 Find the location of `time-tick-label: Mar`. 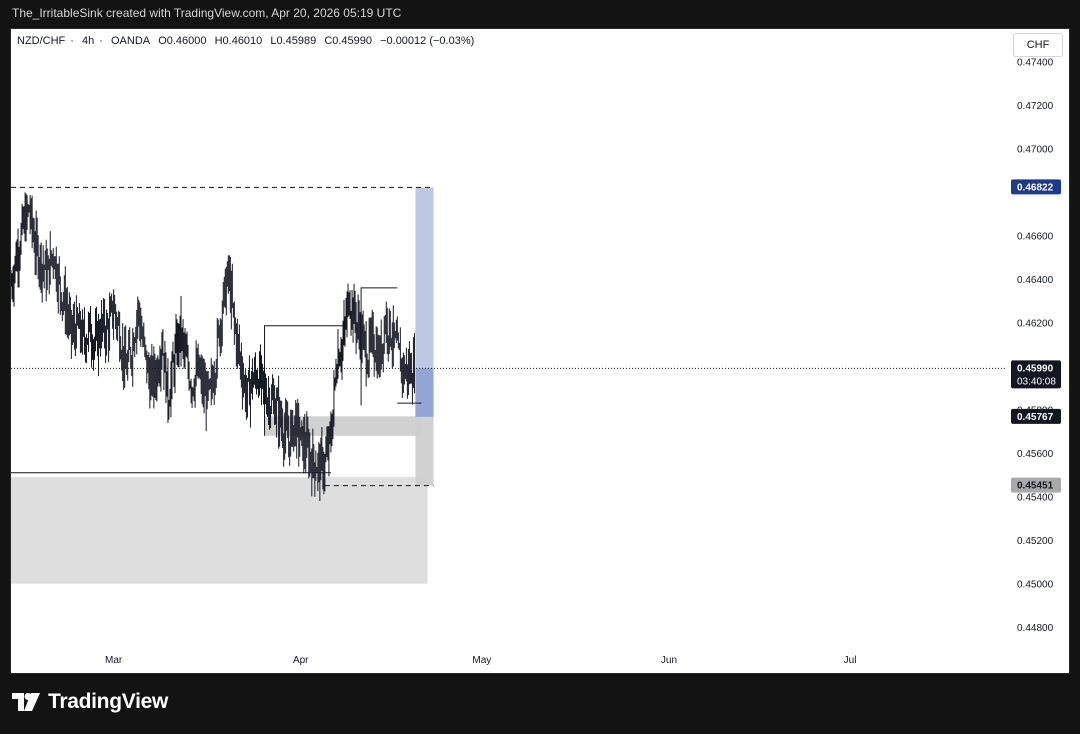

time-tick-label: Mar is located at coordinates (114, 660).